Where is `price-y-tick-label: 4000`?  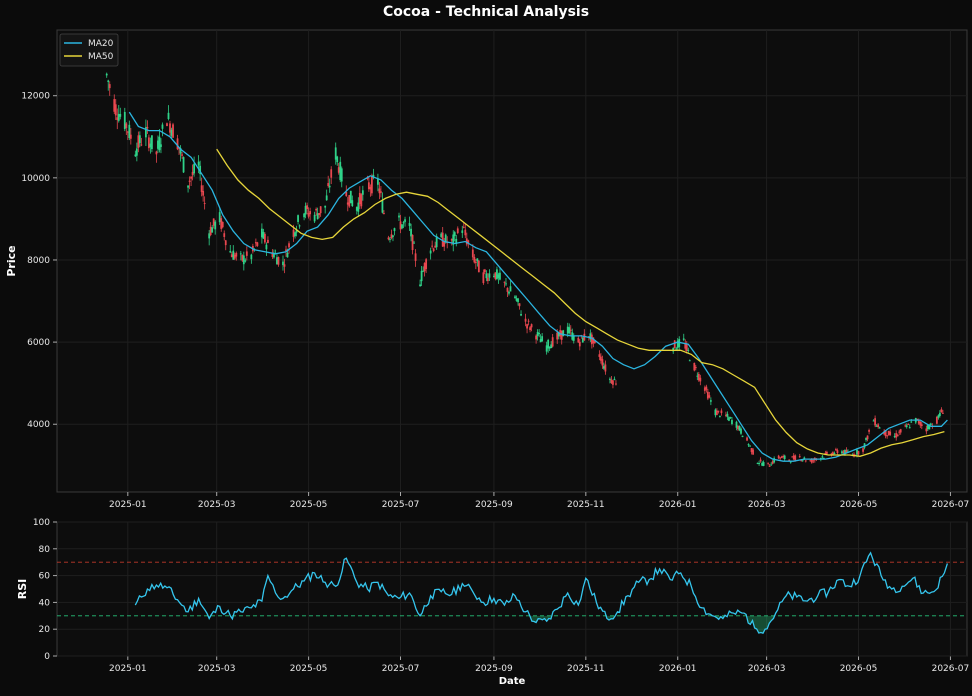 price-y-tick-label: 4000 is located at coordinates (38, 425).